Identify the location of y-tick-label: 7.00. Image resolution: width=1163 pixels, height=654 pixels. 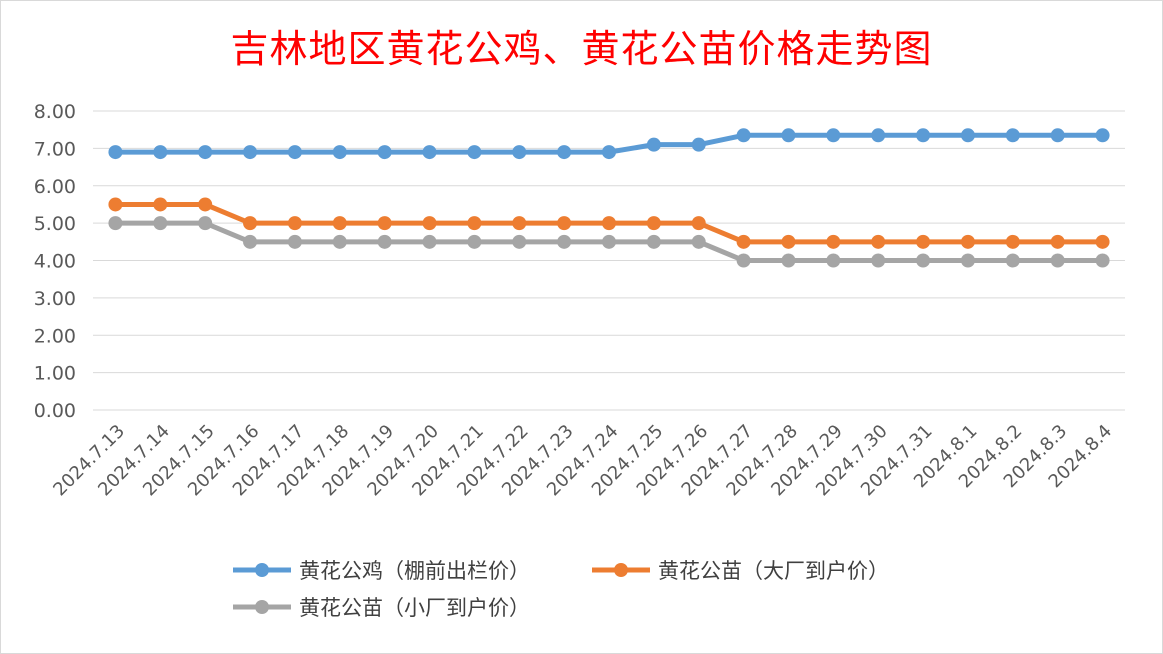
(55, 149).